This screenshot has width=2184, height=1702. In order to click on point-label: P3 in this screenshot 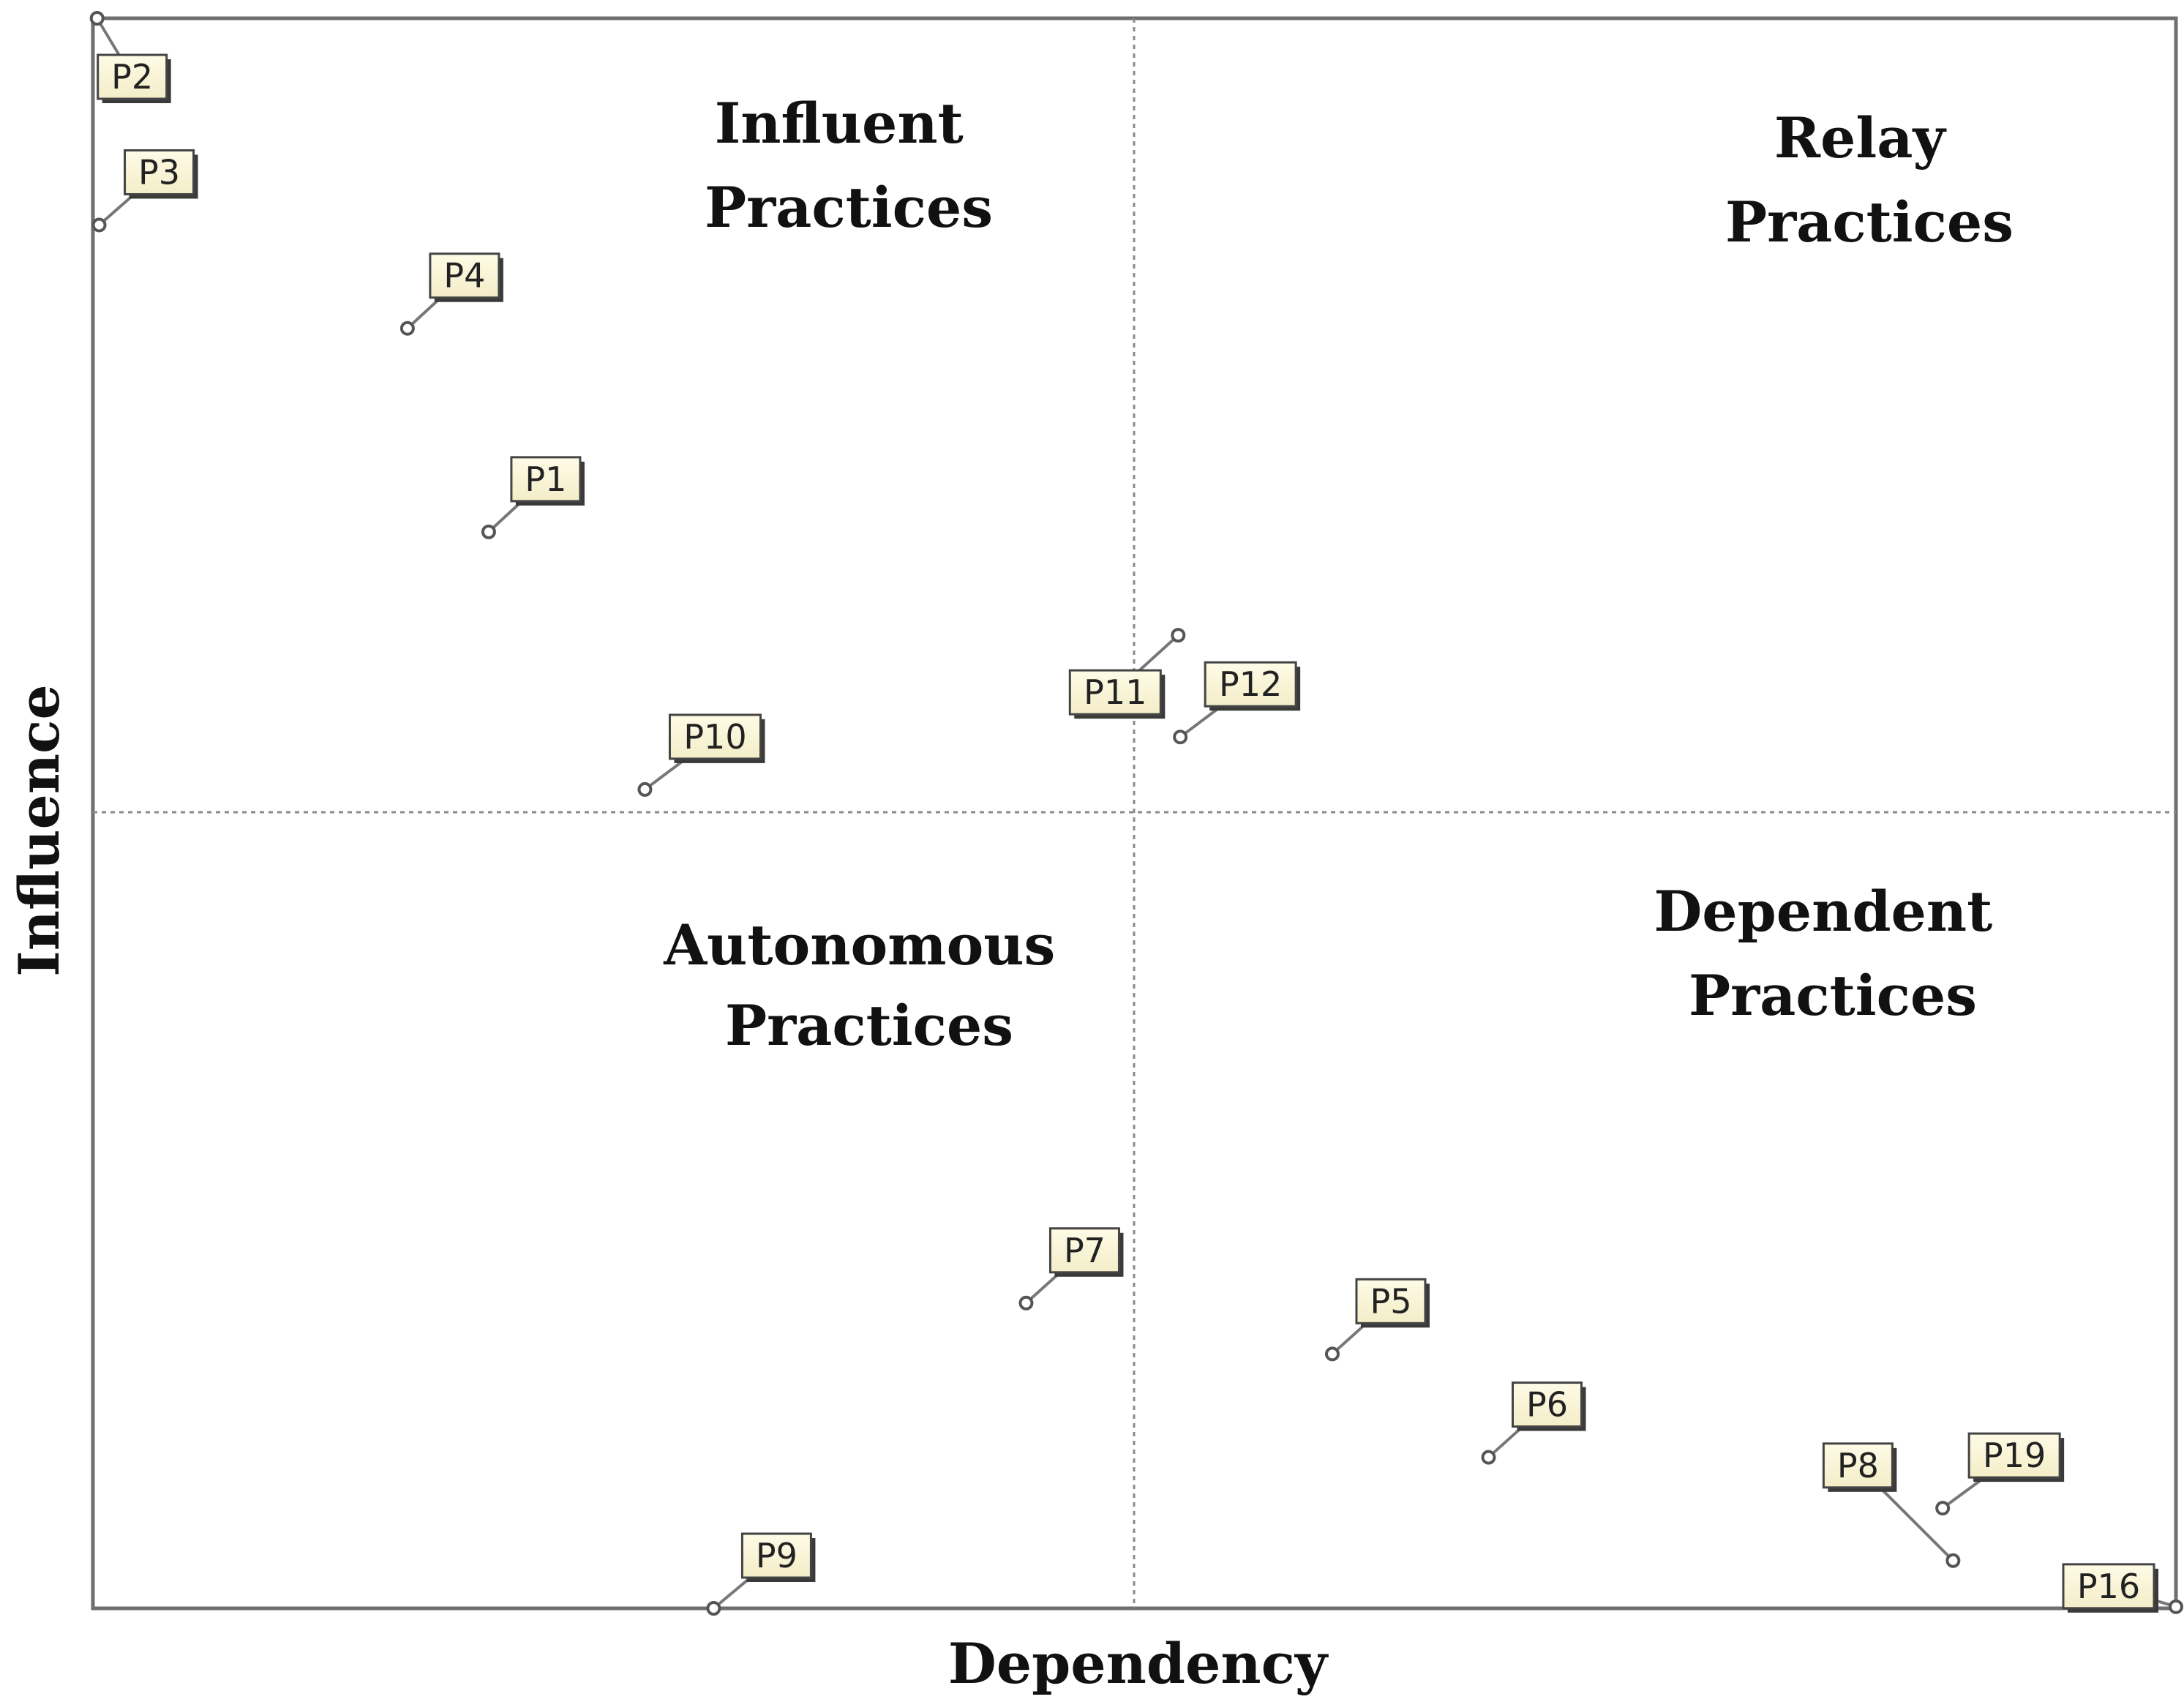, I will do `click(159, 172)`.